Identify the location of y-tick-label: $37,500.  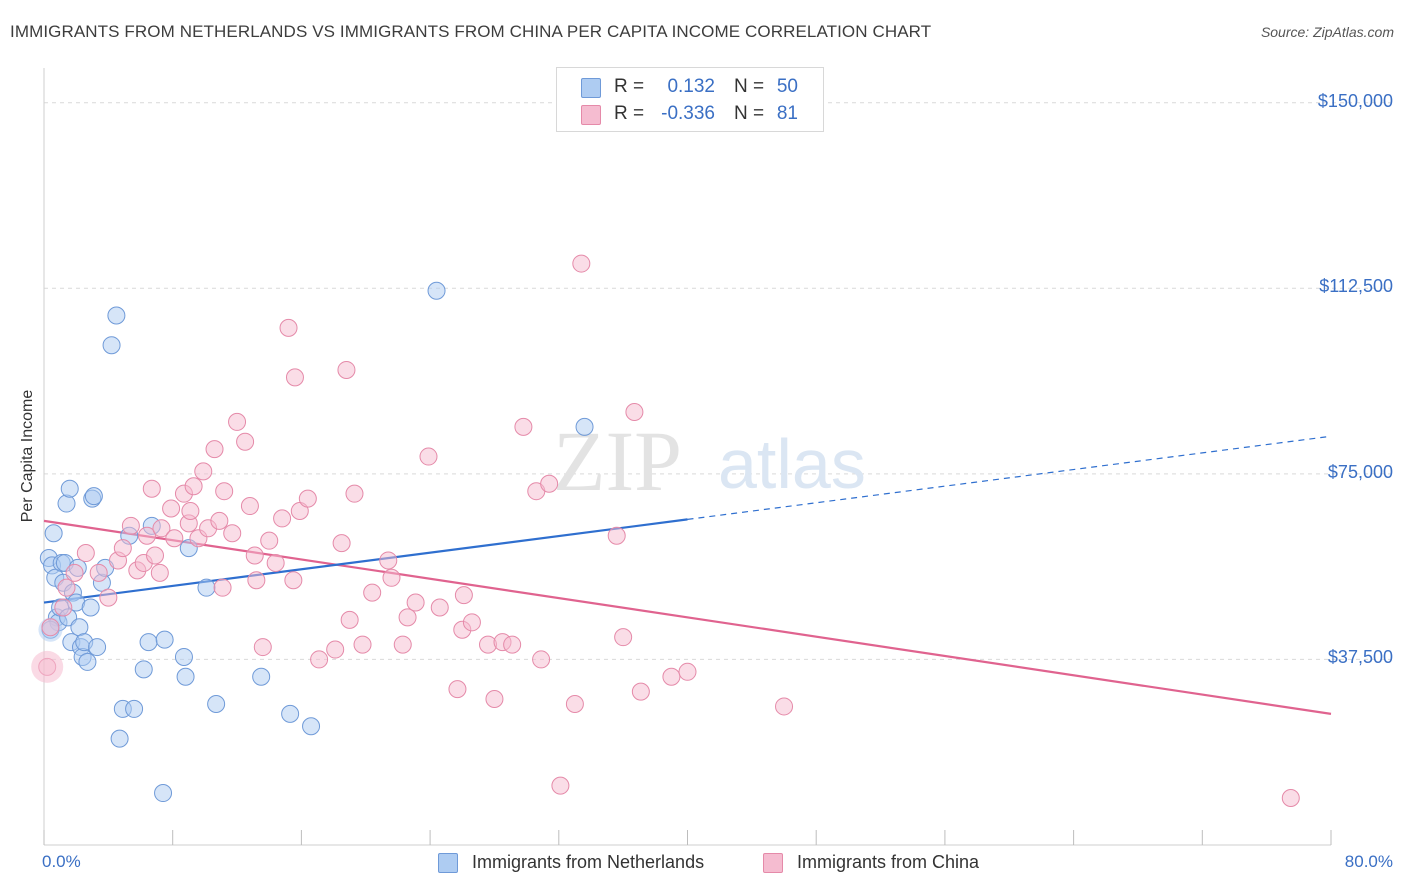
(1360, 657).